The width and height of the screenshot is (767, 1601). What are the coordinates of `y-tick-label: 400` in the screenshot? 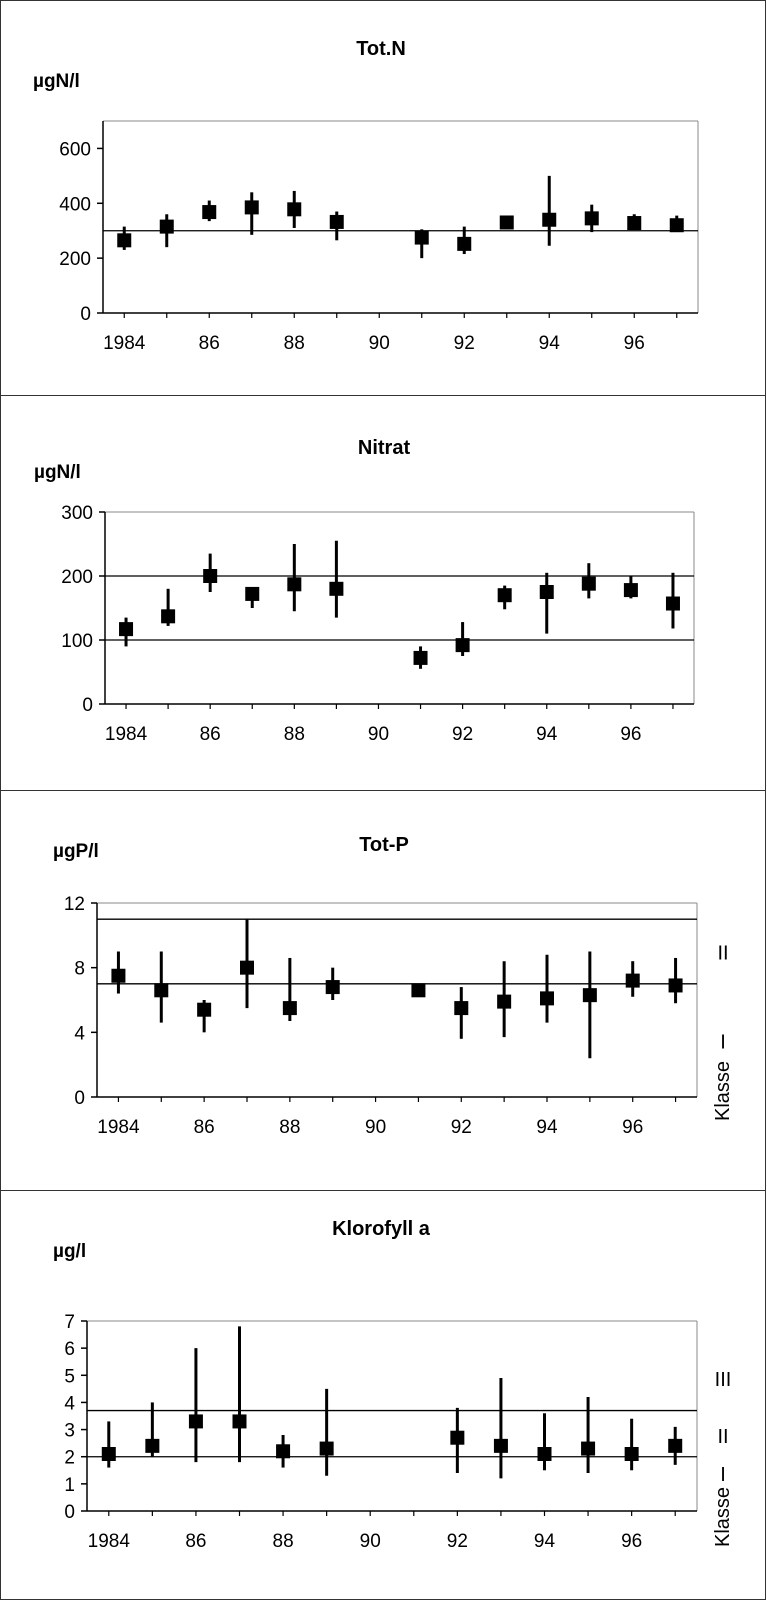 It's located at (75, 204).